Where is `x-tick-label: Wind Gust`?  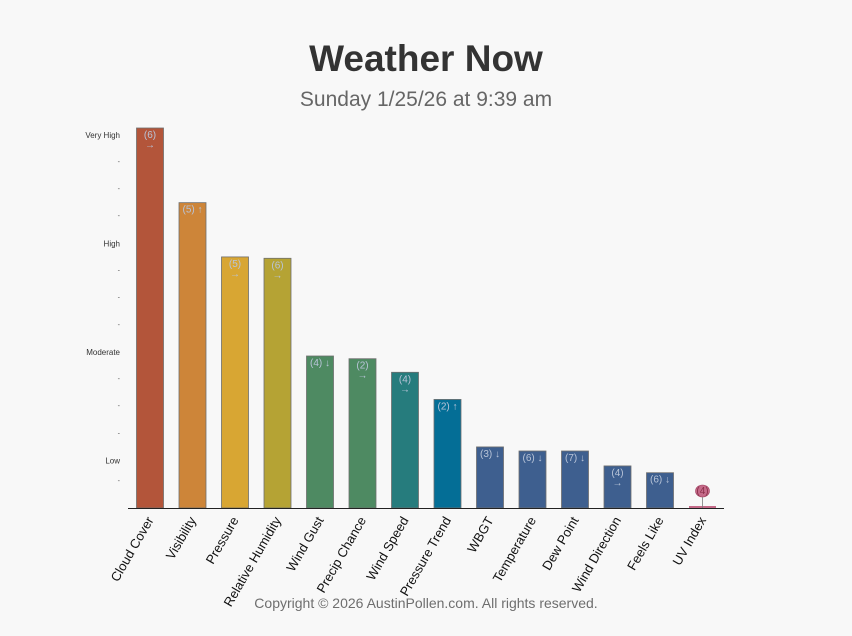
x-tick-label: Wind Gust is located at coordinates (305, 544).